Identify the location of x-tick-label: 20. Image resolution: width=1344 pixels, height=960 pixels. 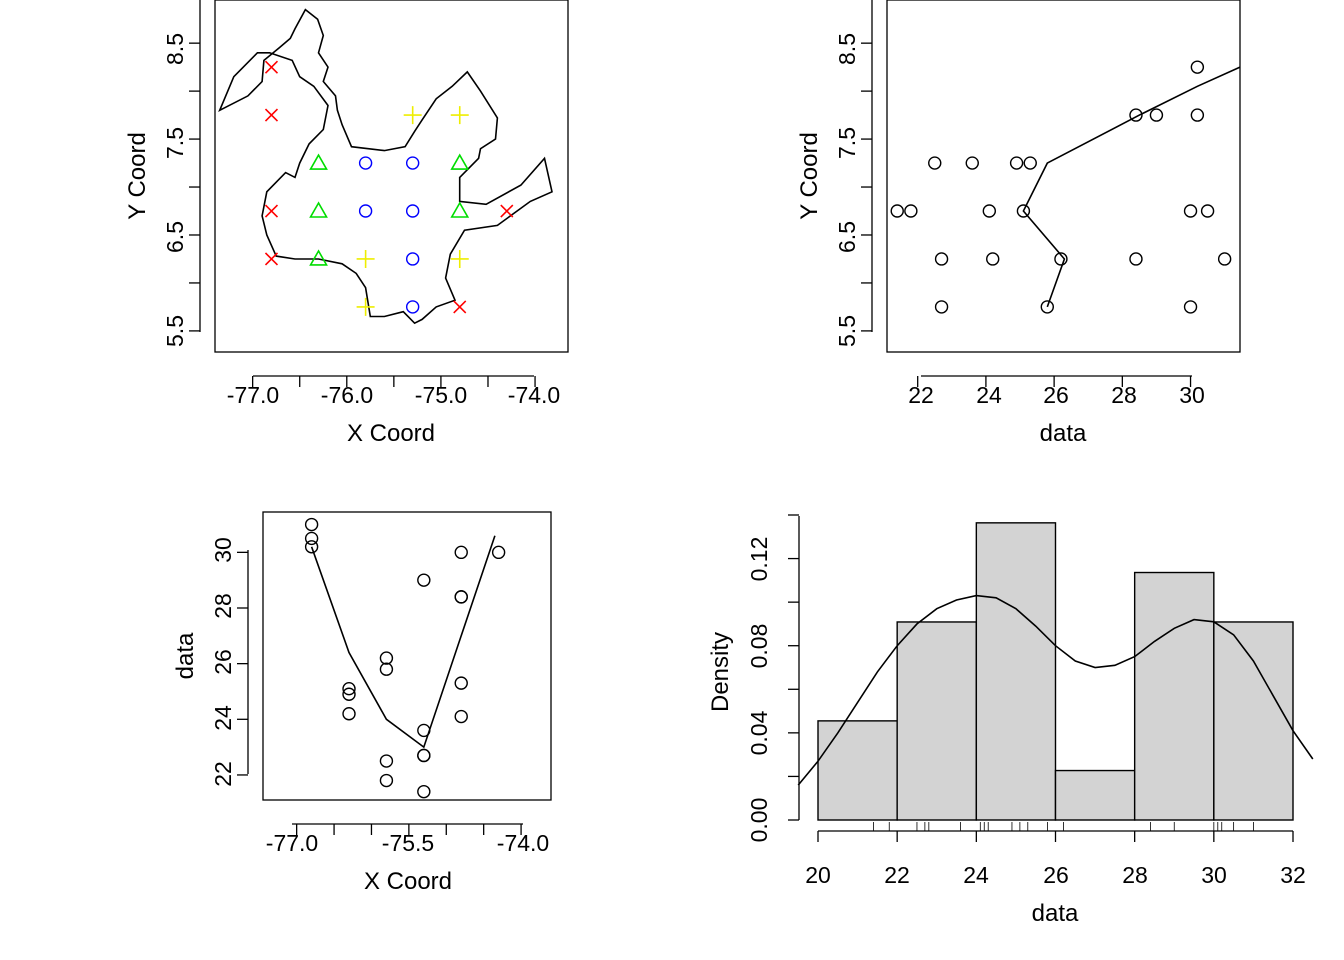
(818, 875).